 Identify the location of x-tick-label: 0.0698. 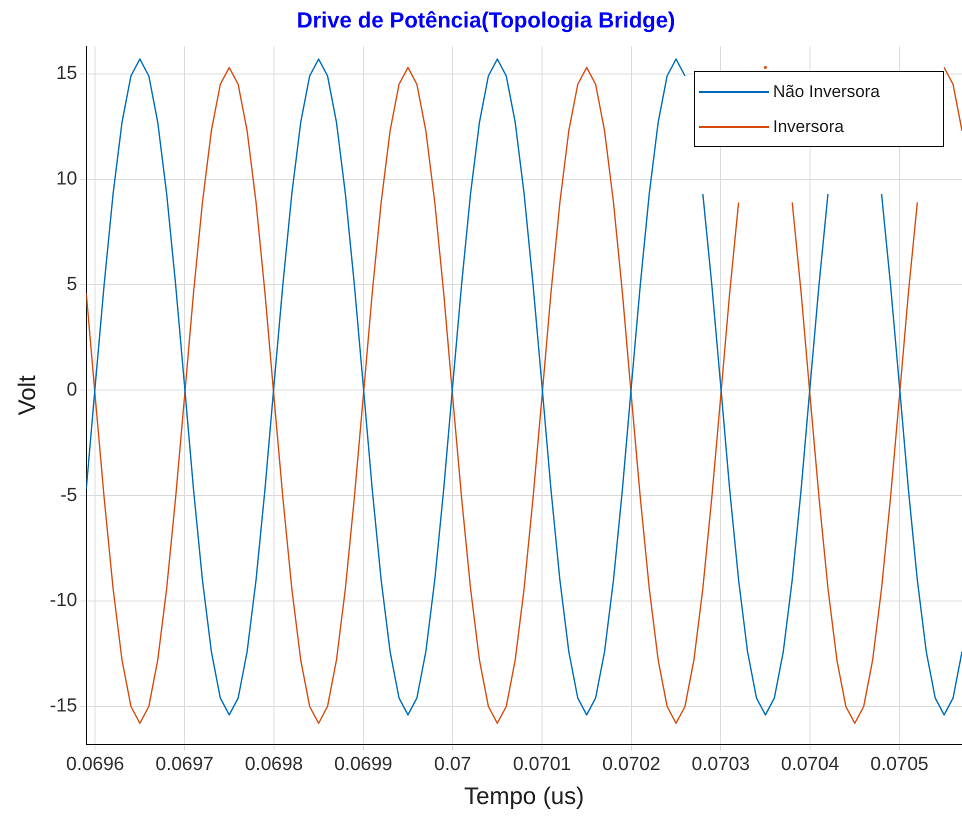
(273, 765).